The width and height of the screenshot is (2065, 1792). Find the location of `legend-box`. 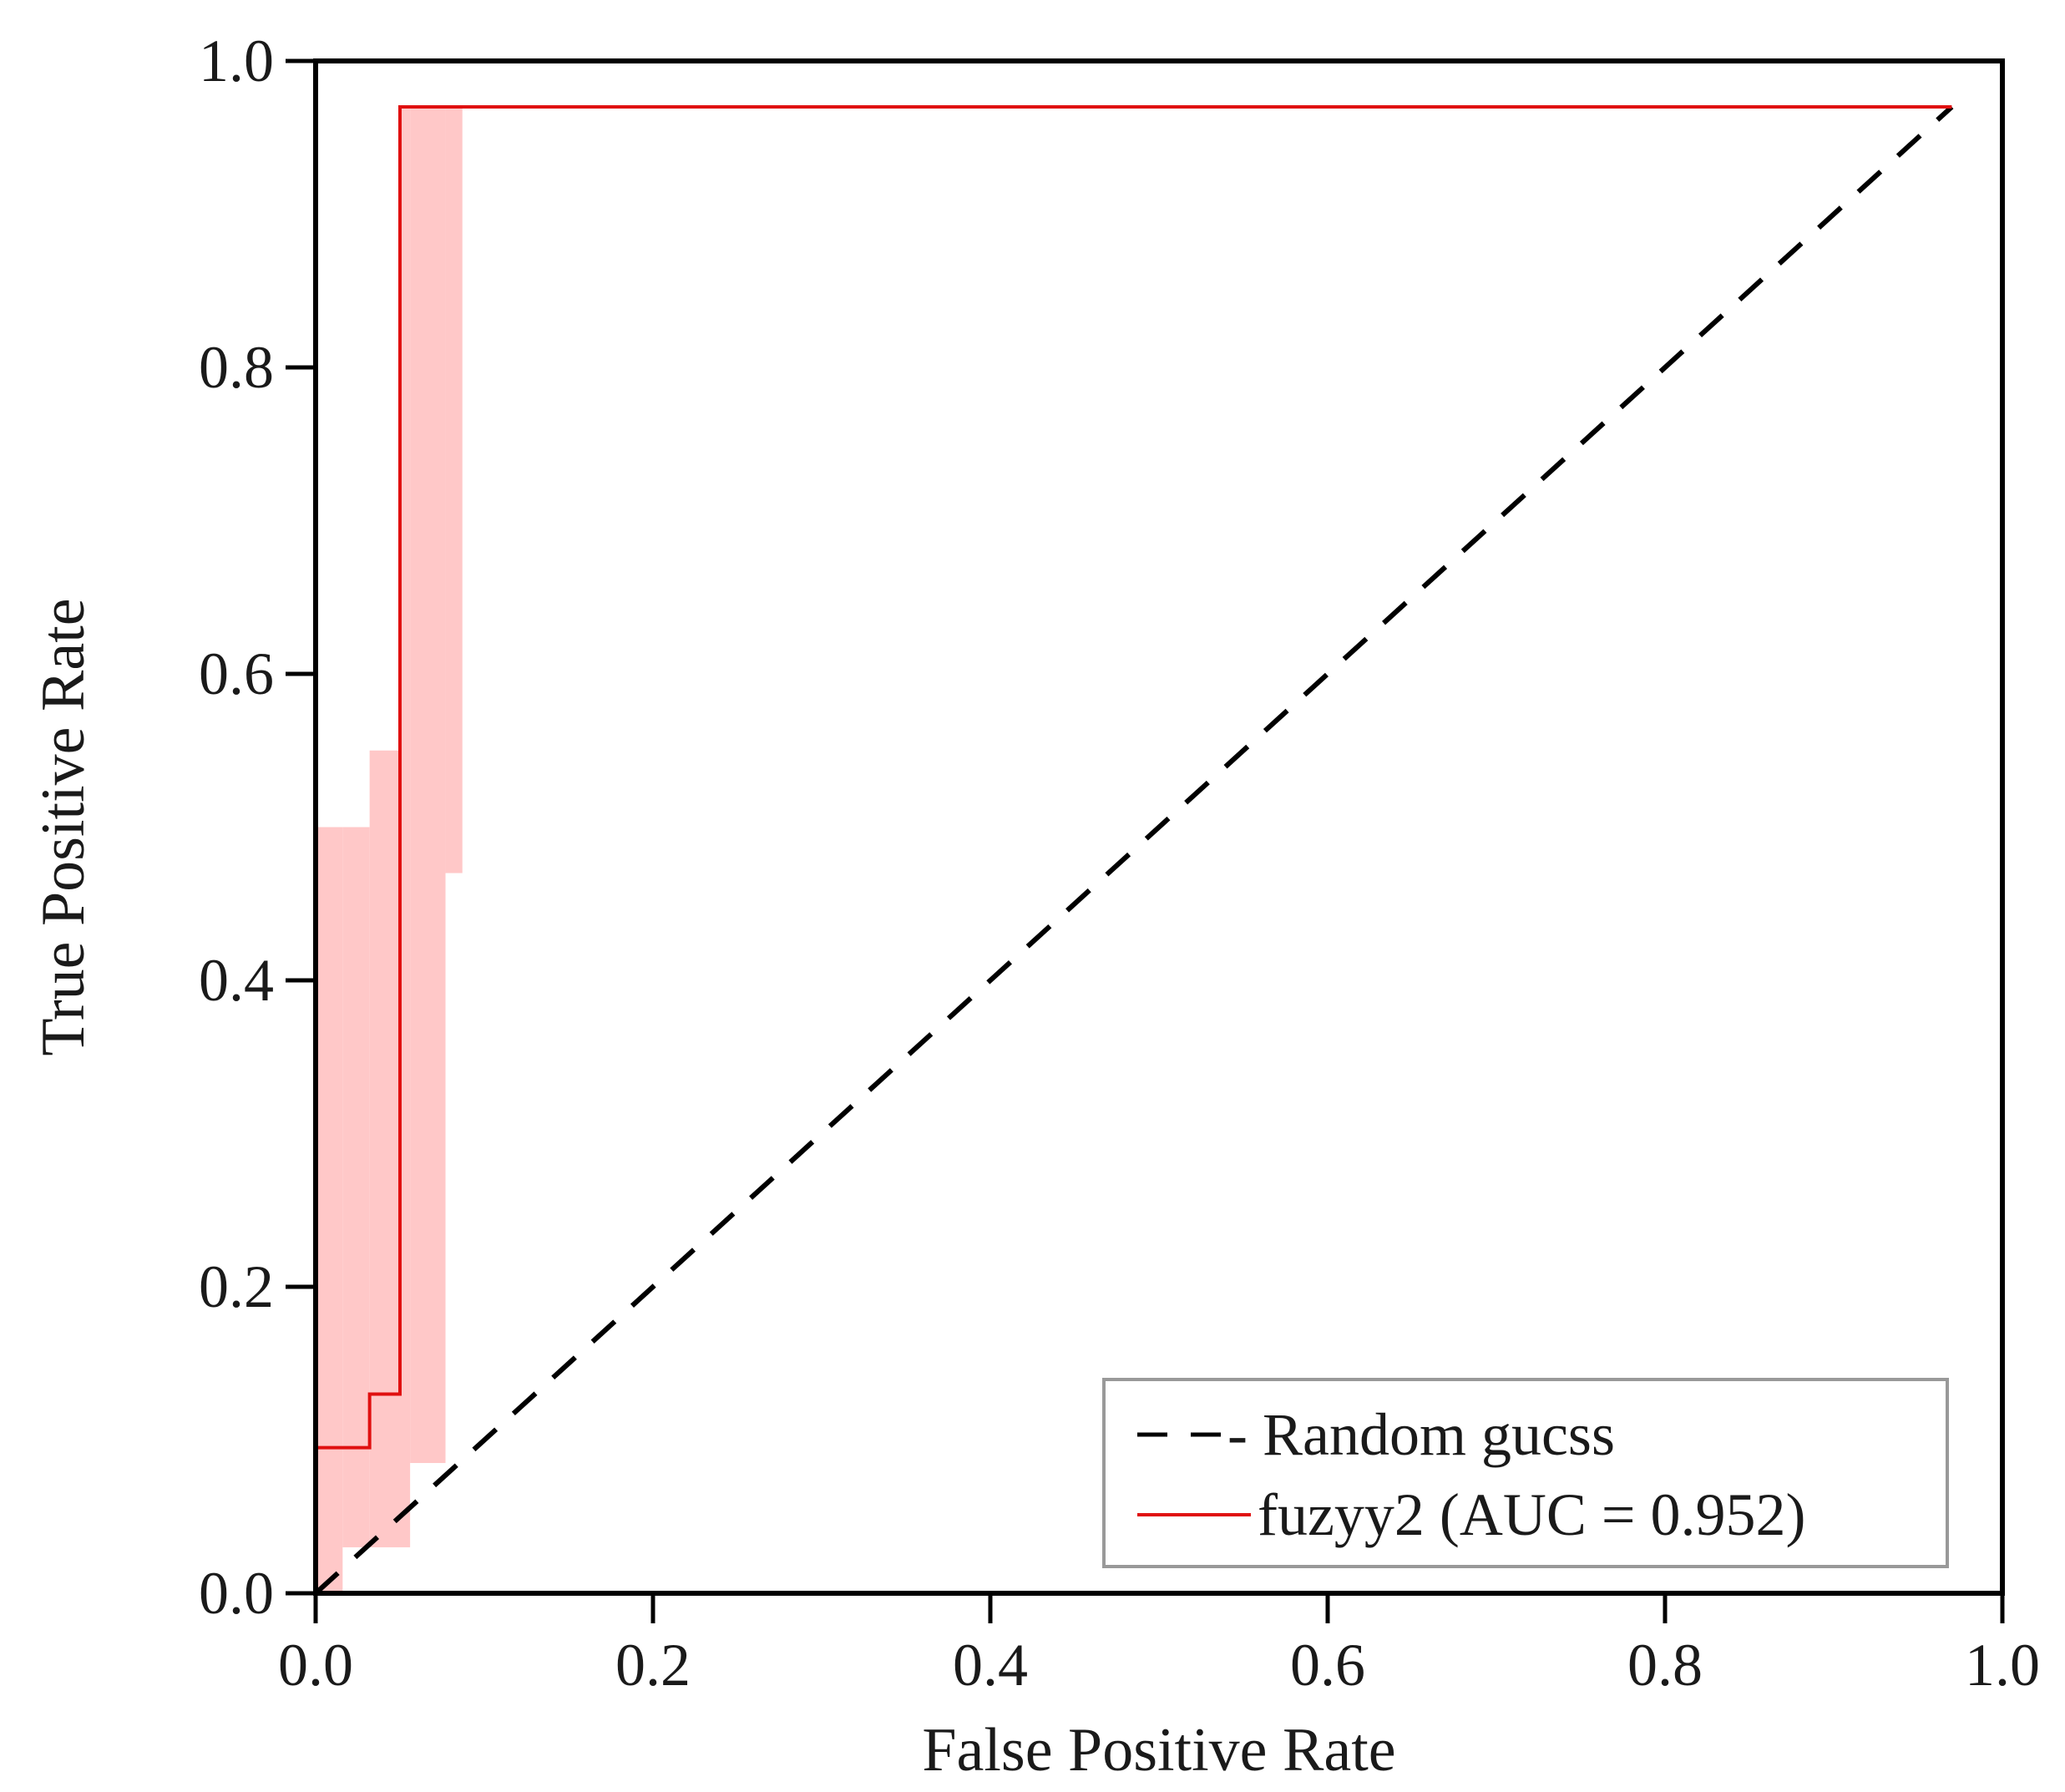

legend-box is located at coordinates (1525, 1473).